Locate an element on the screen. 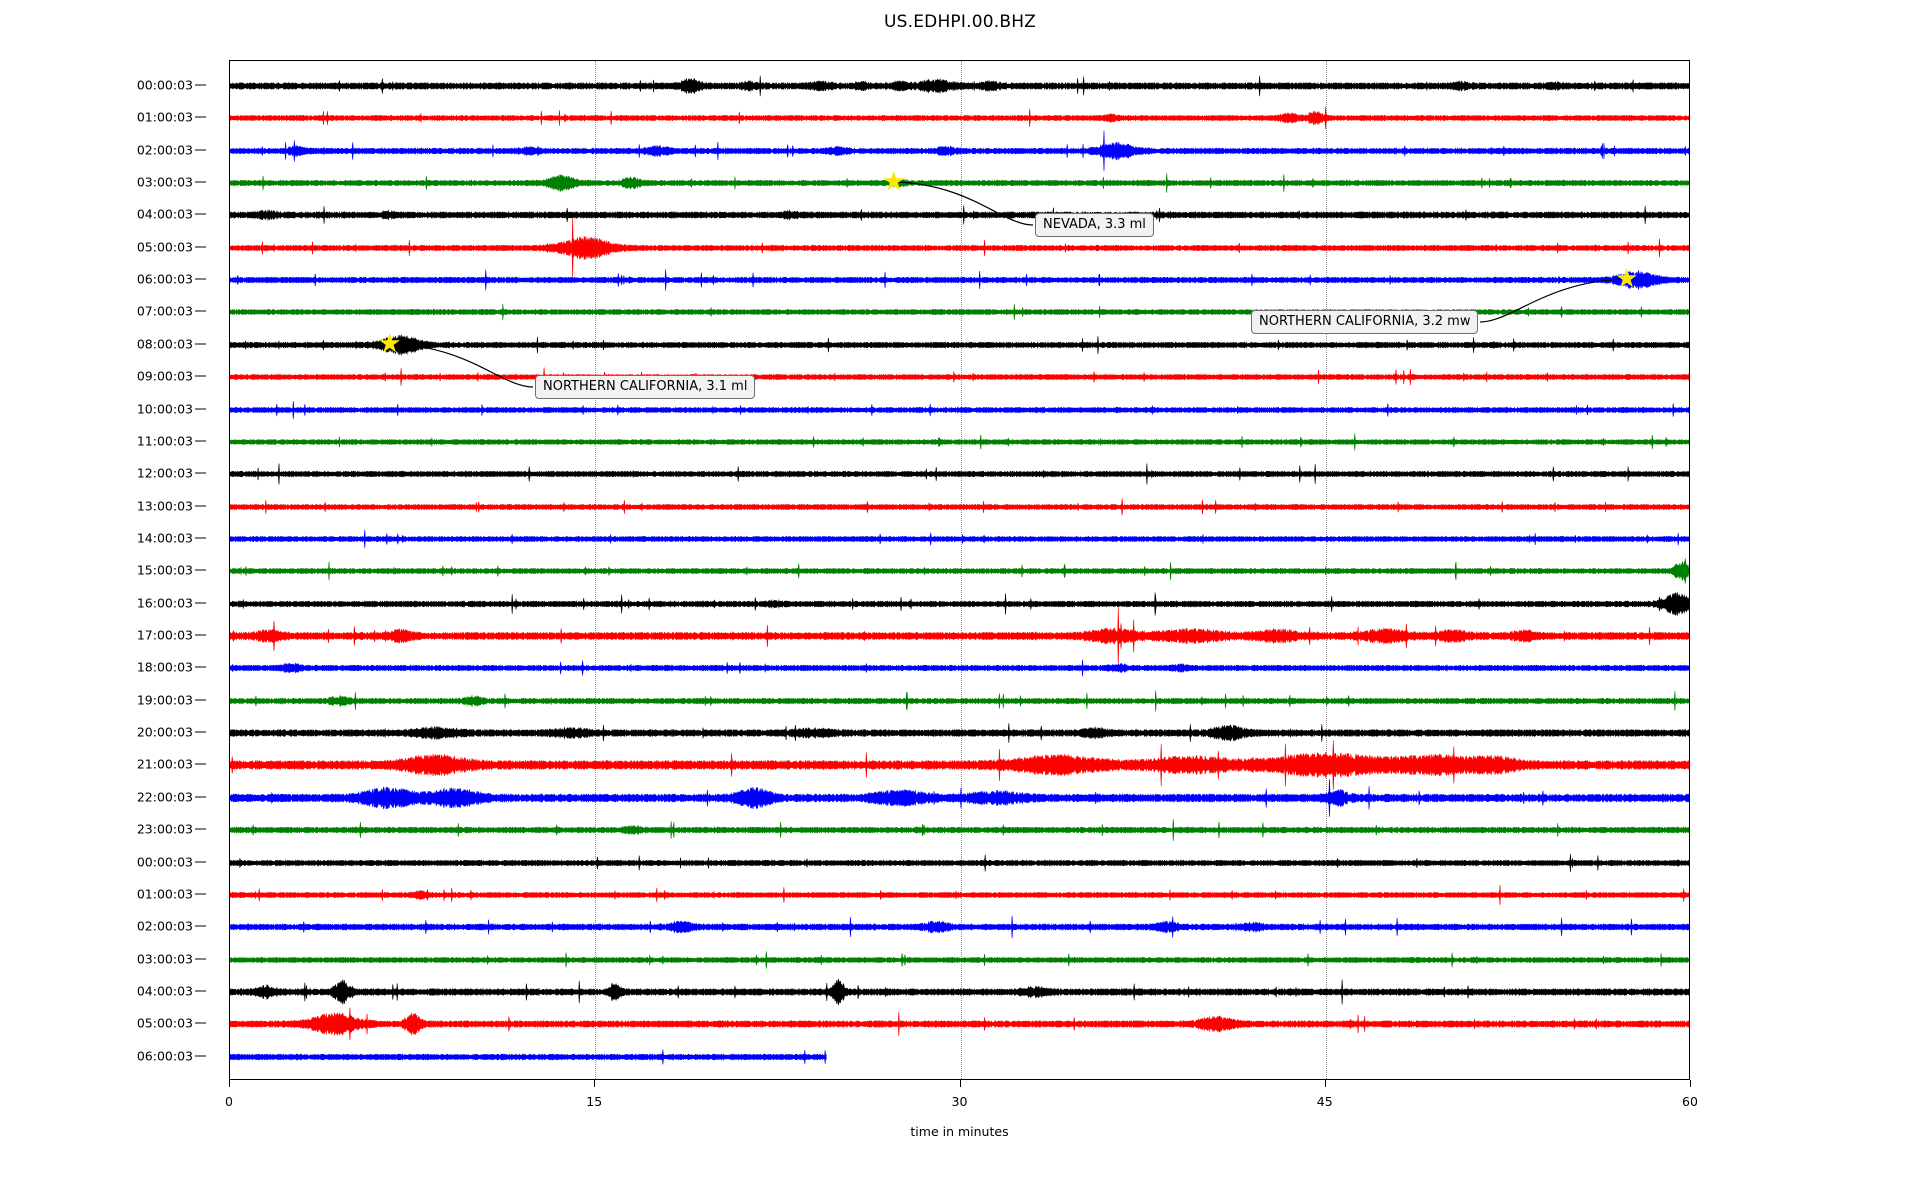  event-annotation-label: NORTHERN CALIFORNIA, 3.2 mw is located at coordinates (1365, 322).